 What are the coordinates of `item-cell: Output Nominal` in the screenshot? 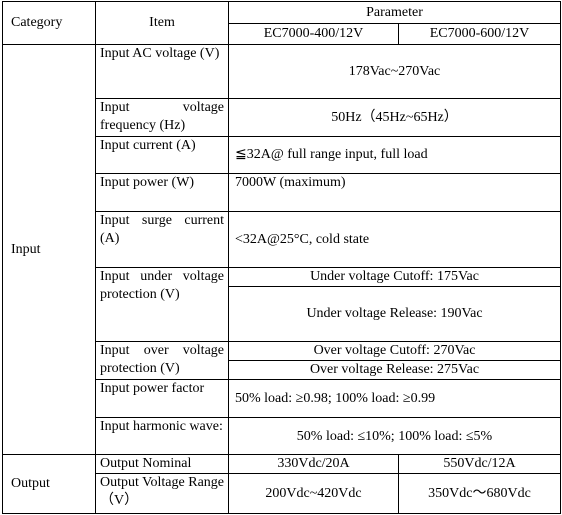 It's located at (162, 464).